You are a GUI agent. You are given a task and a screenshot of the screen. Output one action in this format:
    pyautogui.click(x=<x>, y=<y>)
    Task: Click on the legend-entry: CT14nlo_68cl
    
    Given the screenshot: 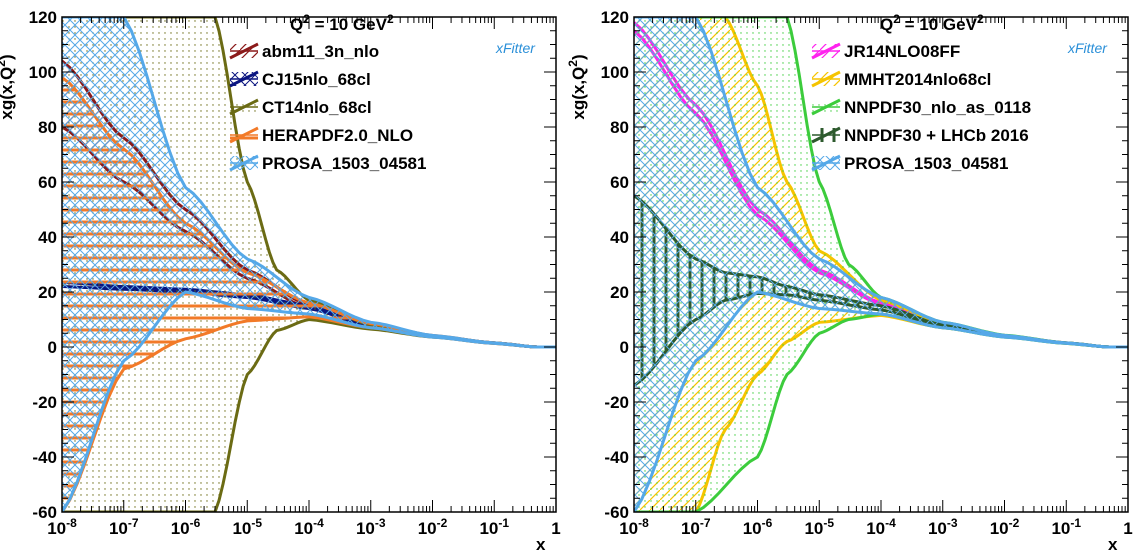 What is the action you would take?
    pyautogui.click(x=317, y=107)
    